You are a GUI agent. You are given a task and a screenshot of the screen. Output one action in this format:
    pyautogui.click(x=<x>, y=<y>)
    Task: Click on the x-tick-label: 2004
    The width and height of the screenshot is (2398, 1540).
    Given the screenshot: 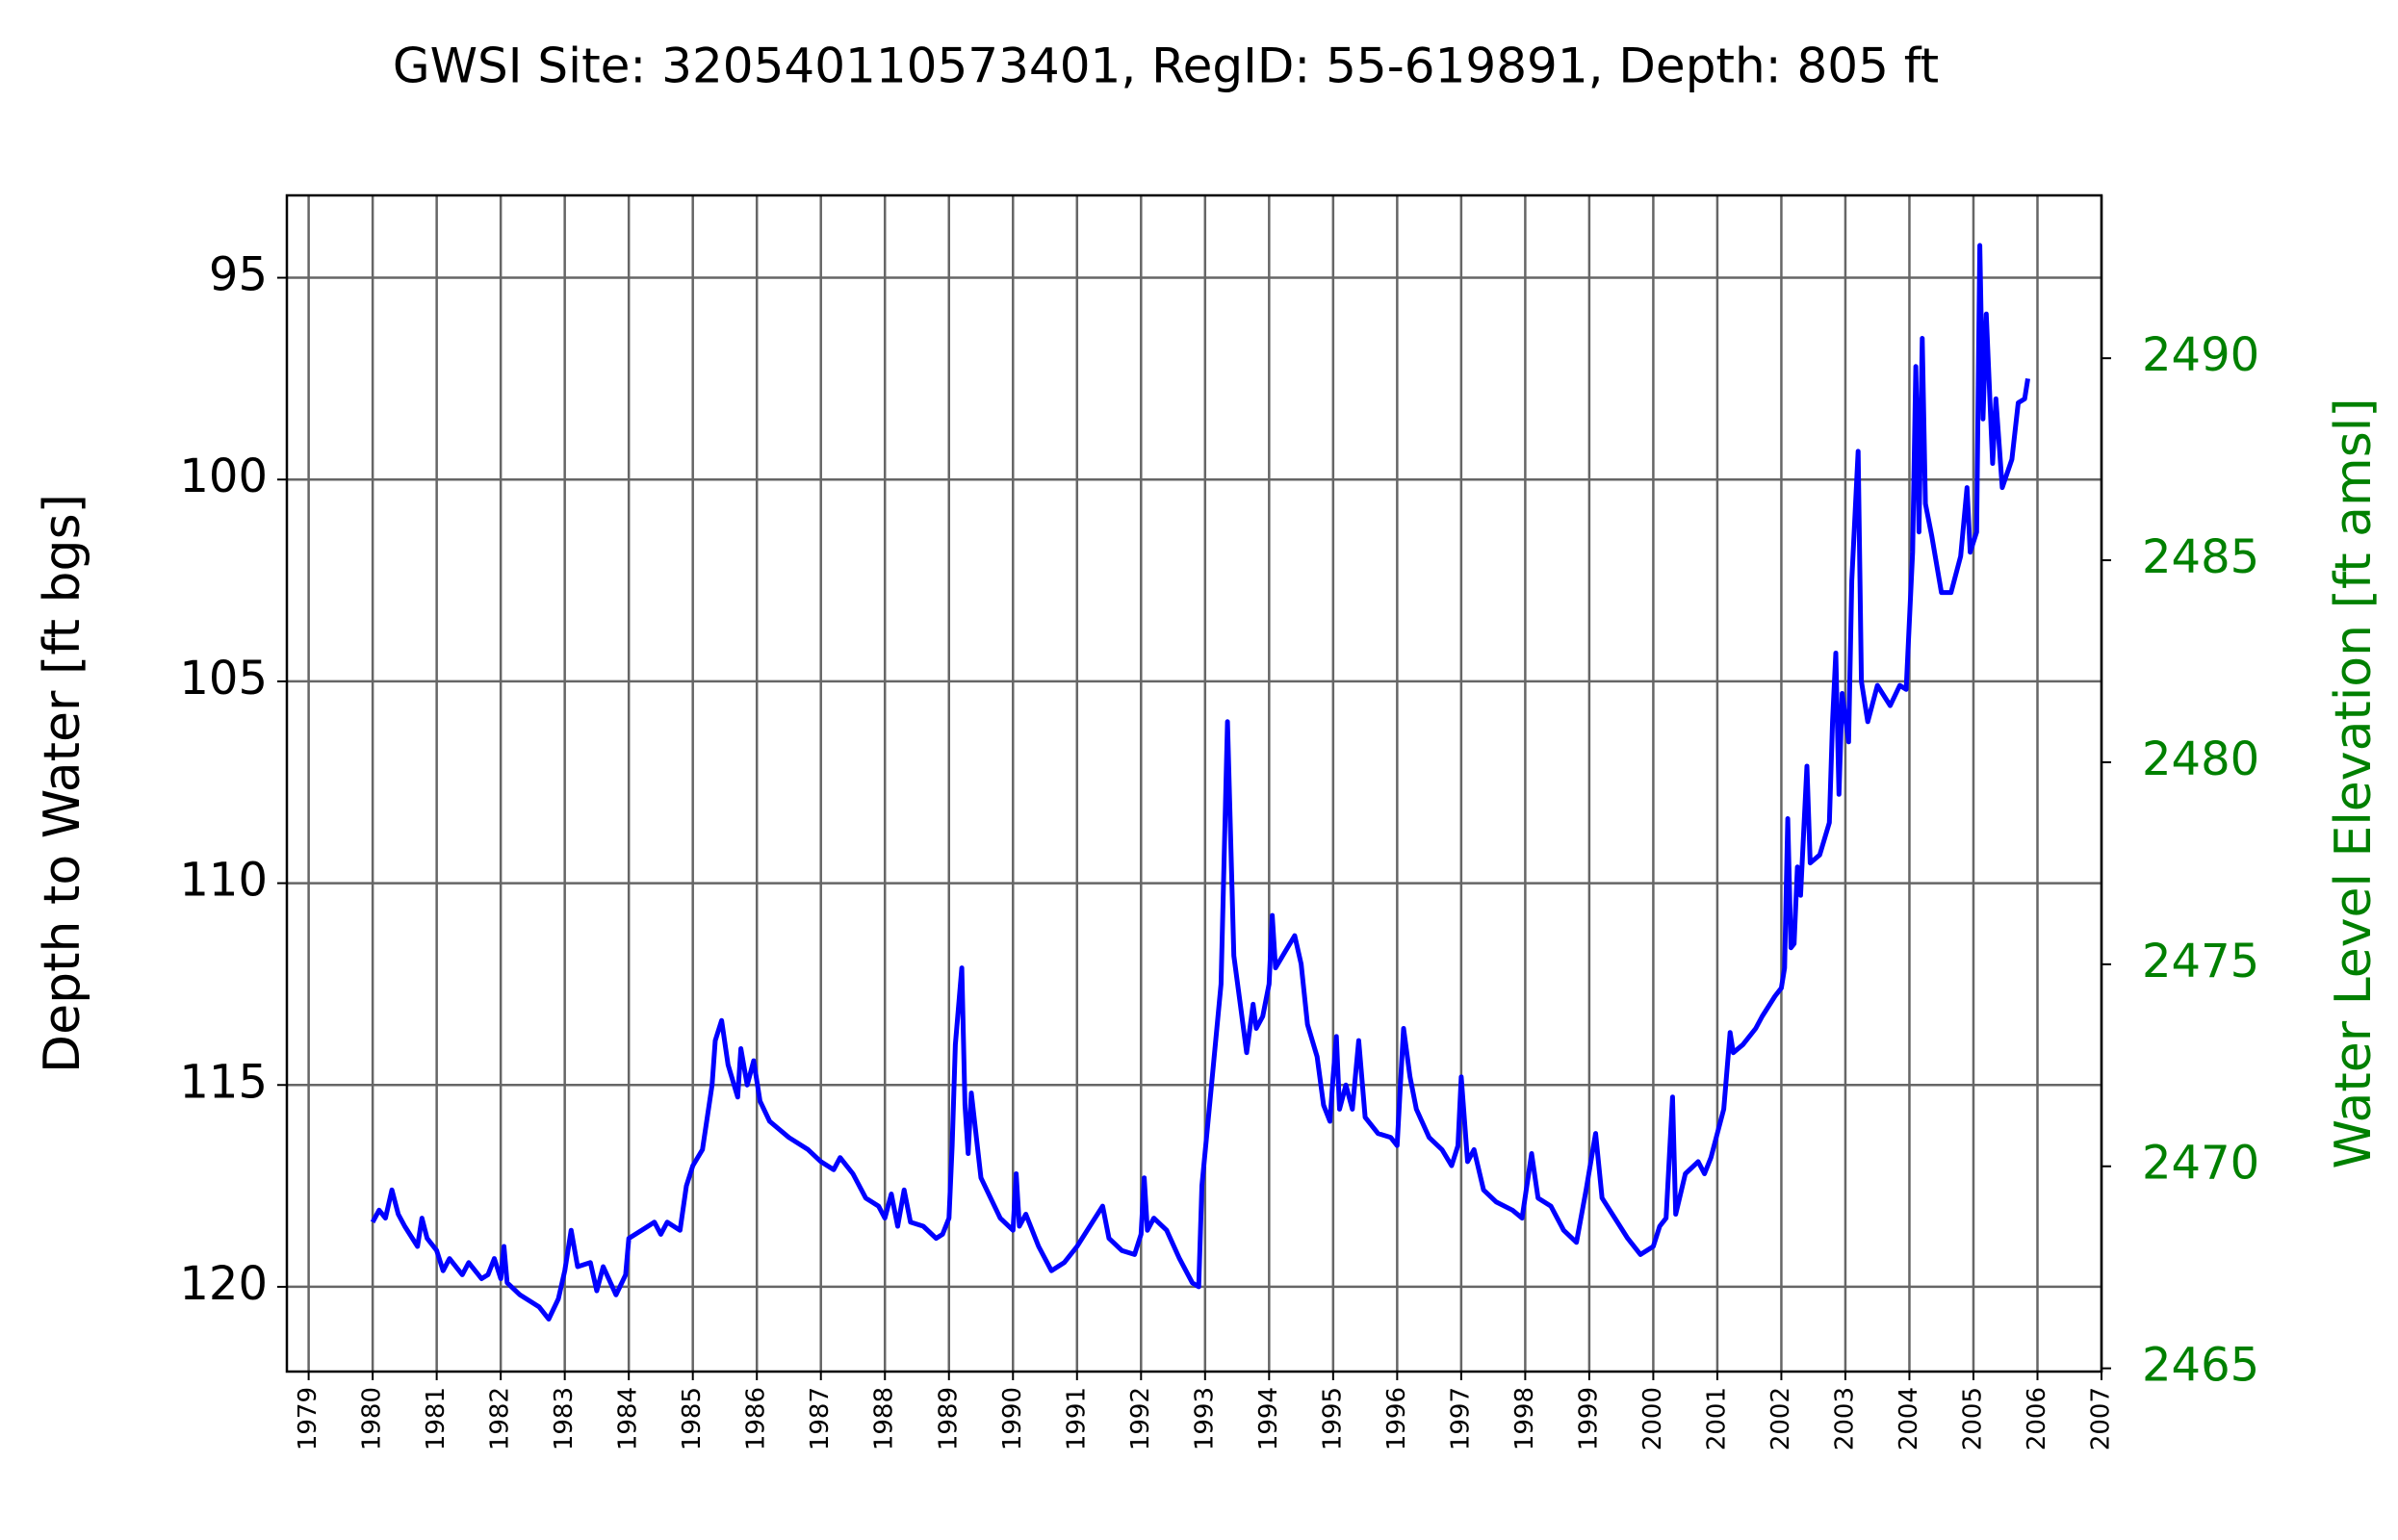 What is the action you would take?
    pyautogui.click(x=1909, y=1418)
    